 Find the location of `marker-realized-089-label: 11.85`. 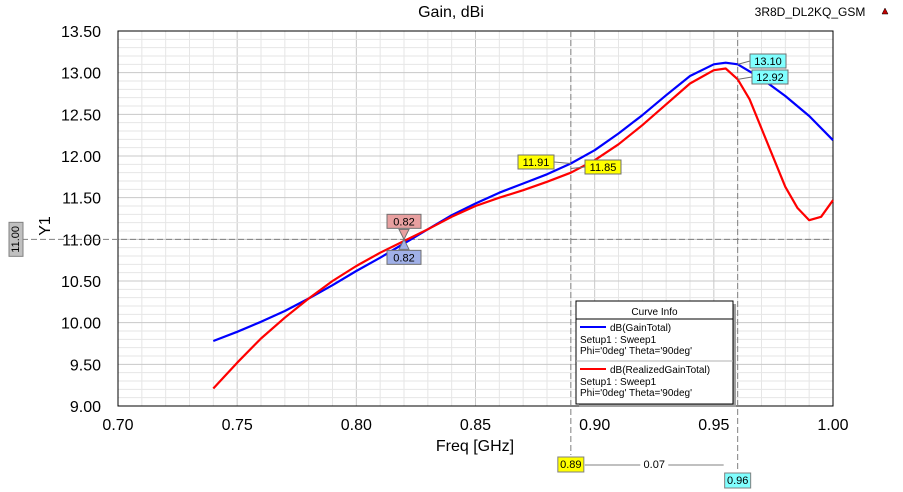

marker-realized-089-label: 11.85 is located at coordinates (603, 168).